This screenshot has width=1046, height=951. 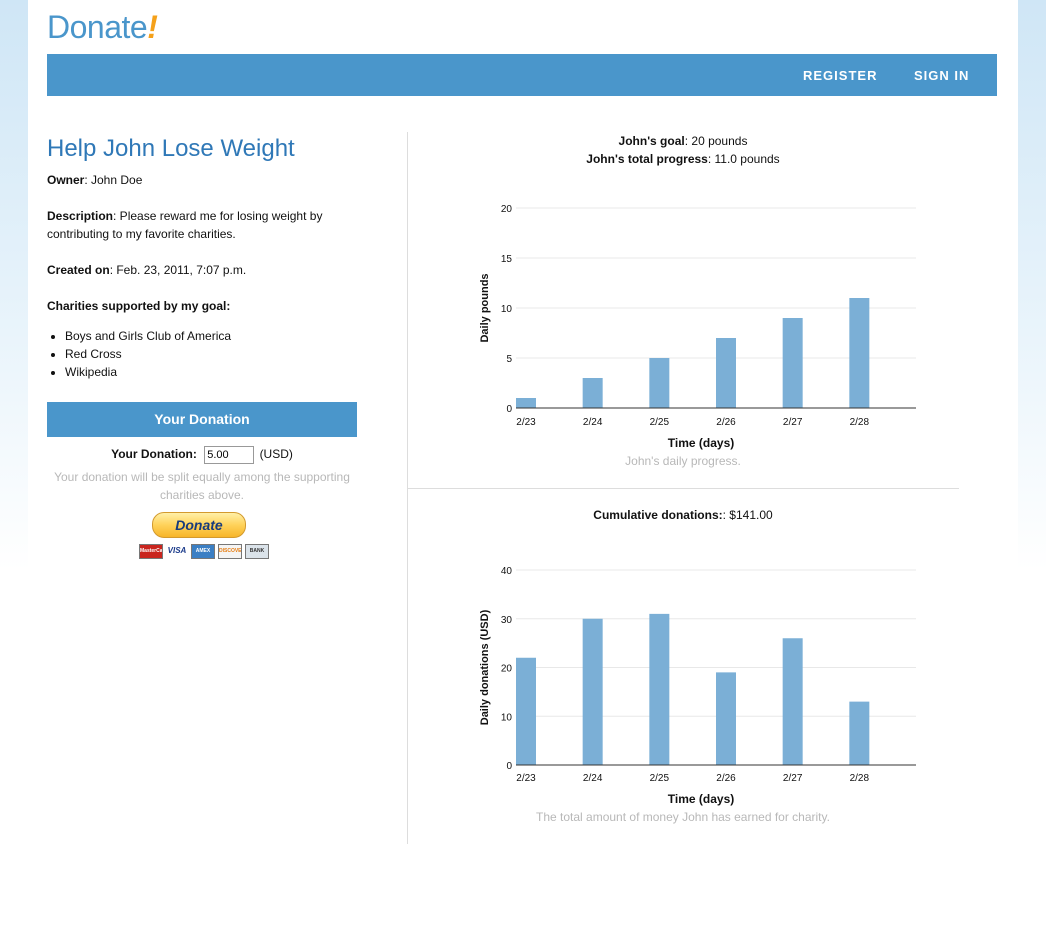 What do you see at coordinates (840, 75) in the screenshot?
I see `register-link: REGISTER` at bounding box center [840, 75].